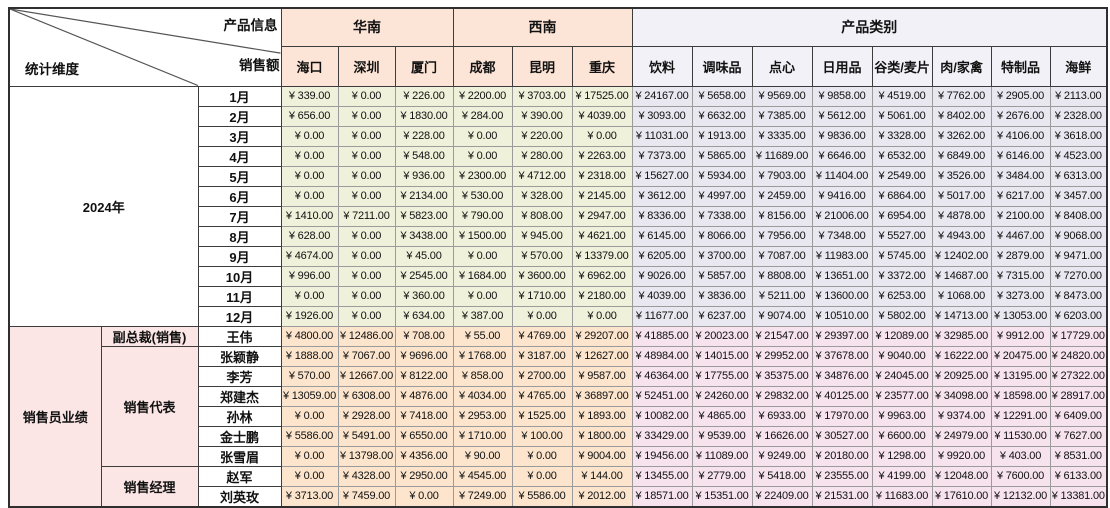  I want to click on data-cell: ¥ 570.00, so click(542, 256).